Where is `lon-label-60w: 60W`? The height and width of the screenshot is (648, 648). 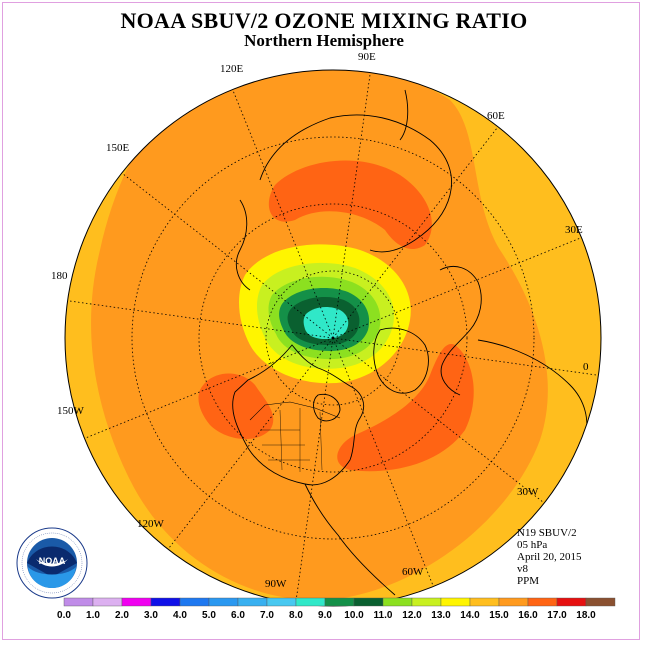 lon-label-60w: 60W is located at coordinates (413, 572).